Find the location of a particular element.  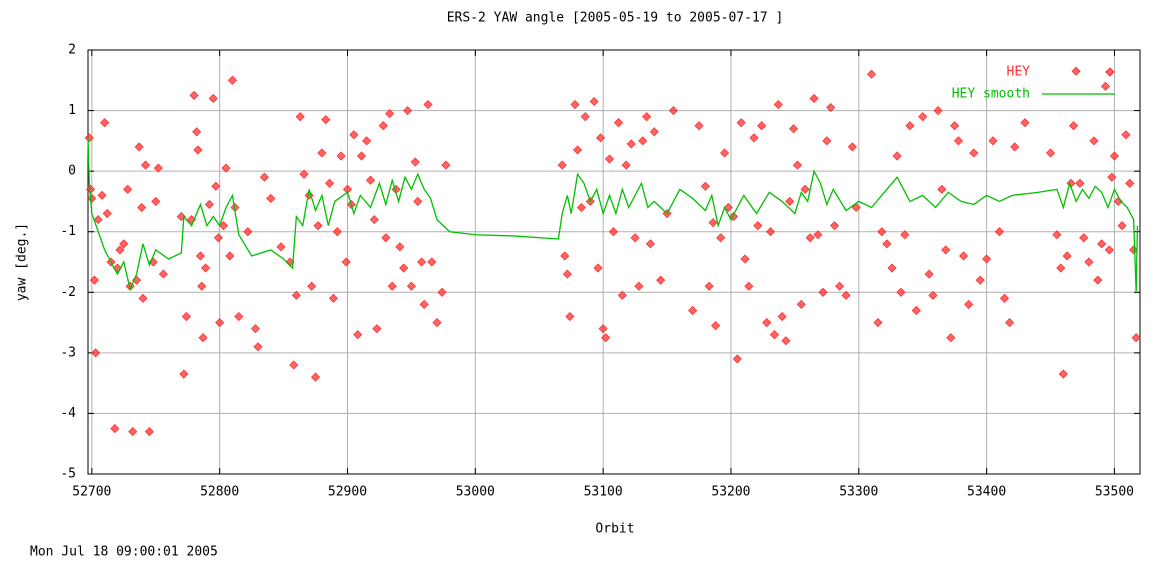

x-tick-label: 52800 is located at coordinates (219, 492).